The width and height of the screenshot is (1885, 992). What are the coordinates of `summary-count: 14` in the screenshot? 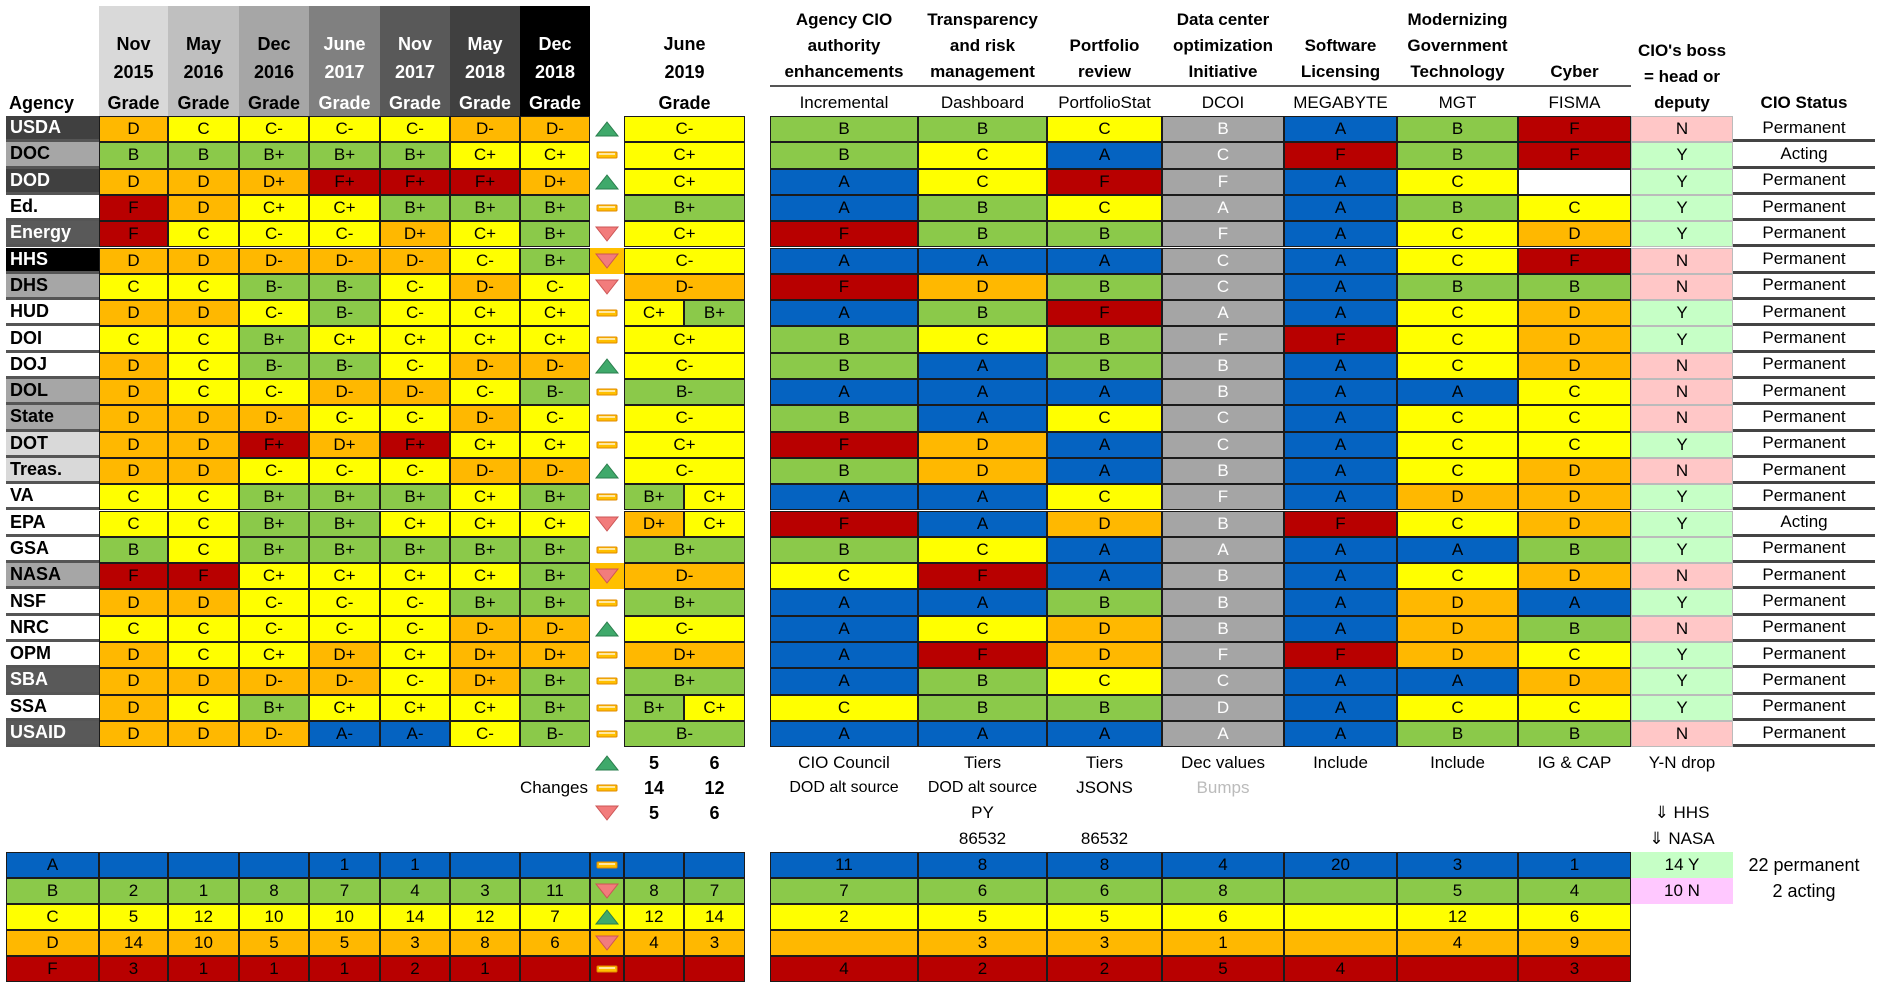 It's located at (133, 943).